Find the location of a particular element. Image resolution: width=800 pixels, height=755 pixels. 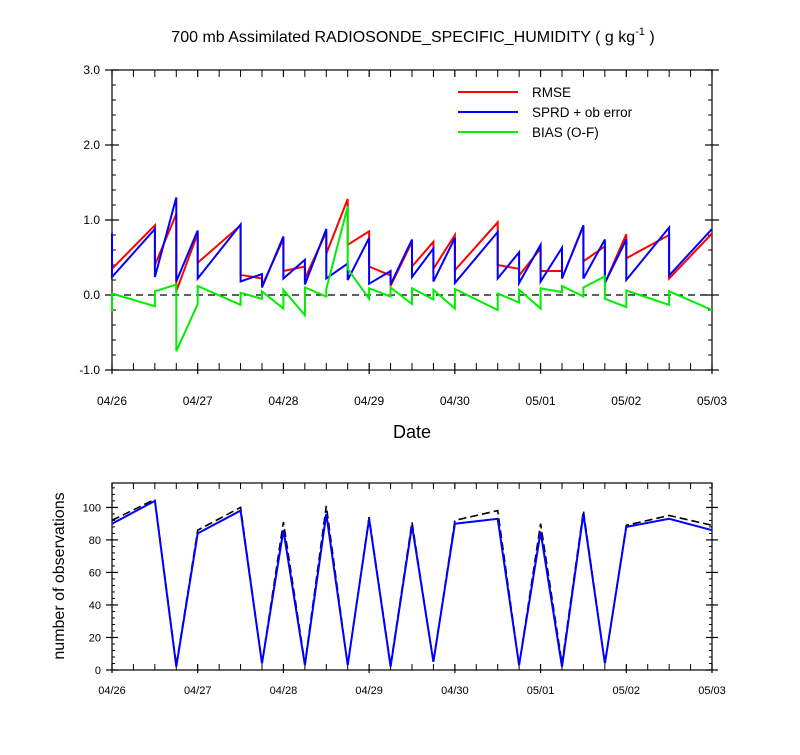

top-x-tick-label: 04/27 is located at coordinates (198, 401).